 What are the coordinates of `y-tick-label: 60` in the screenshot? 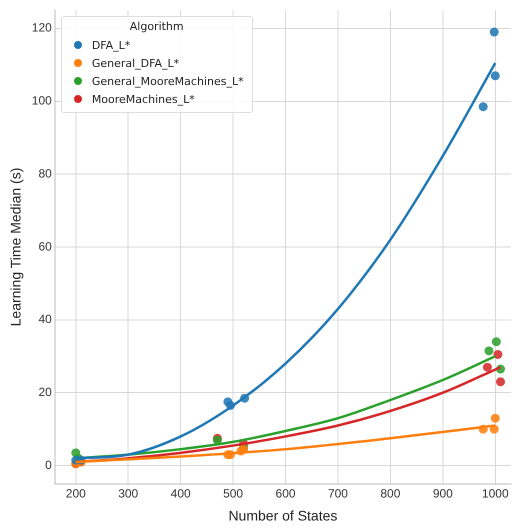 It's located at (45, 246).